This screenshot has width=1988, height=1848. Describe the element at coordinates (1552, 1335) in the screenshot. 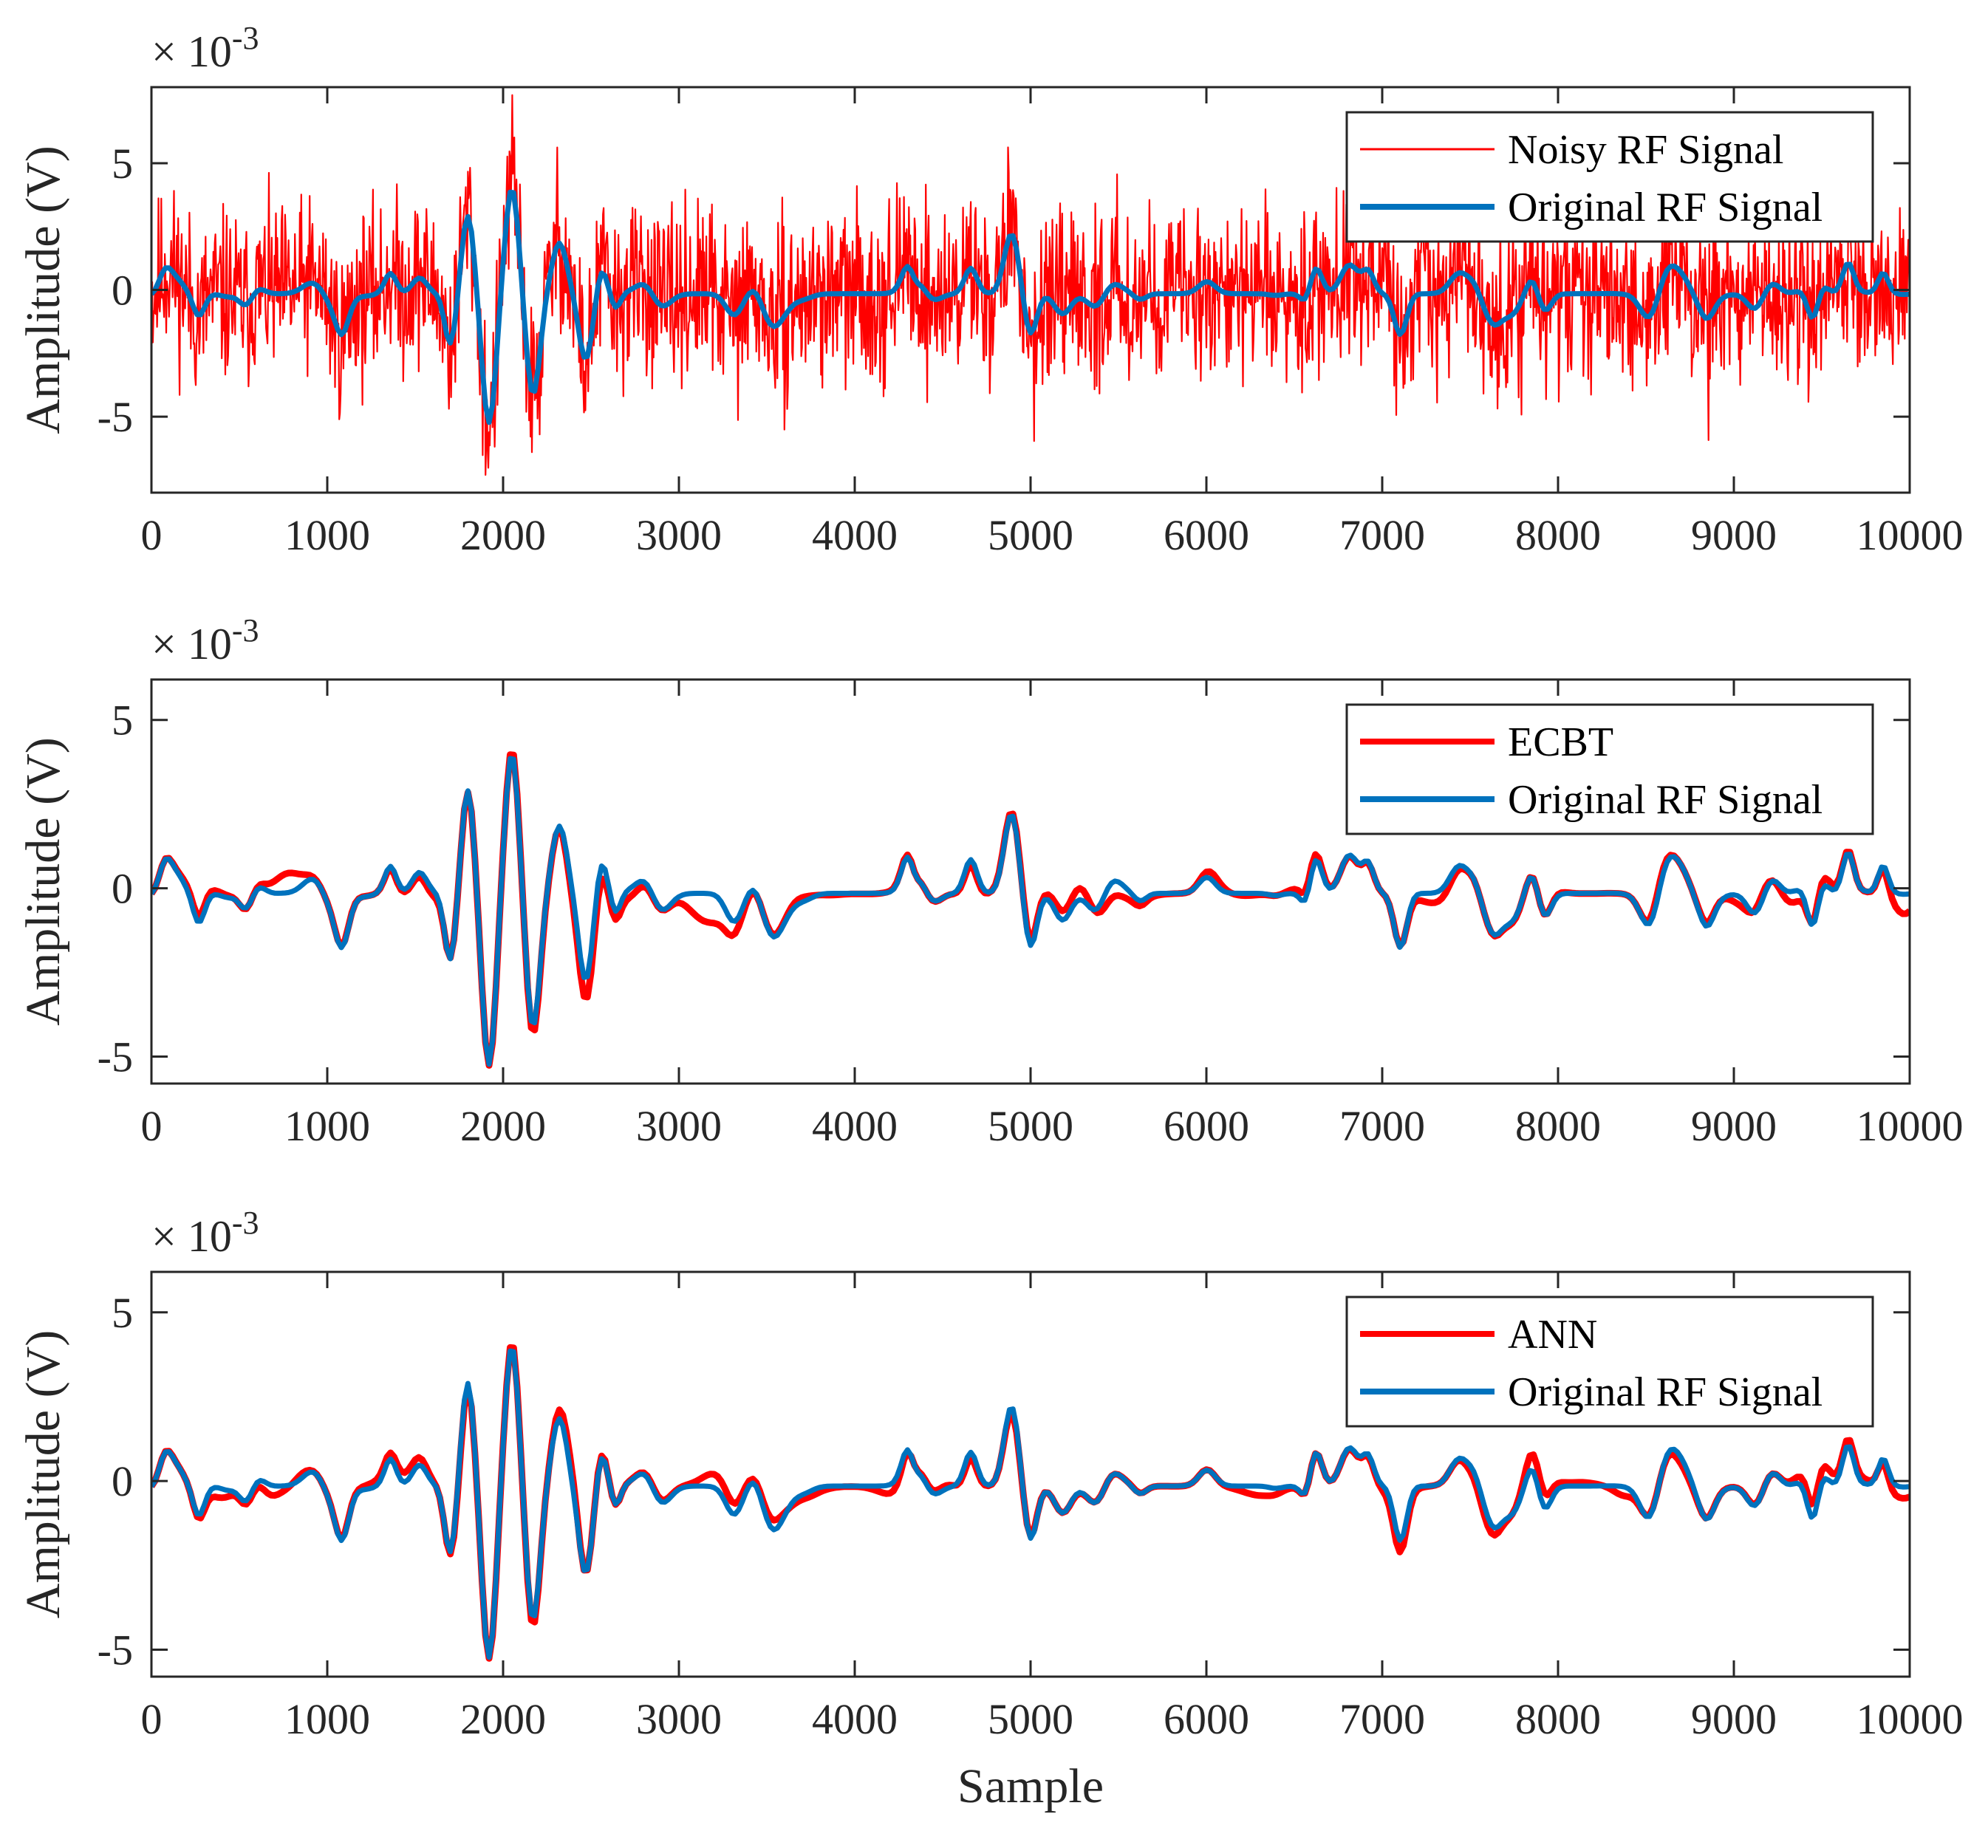

I see `legend-label: ANN` at that location.